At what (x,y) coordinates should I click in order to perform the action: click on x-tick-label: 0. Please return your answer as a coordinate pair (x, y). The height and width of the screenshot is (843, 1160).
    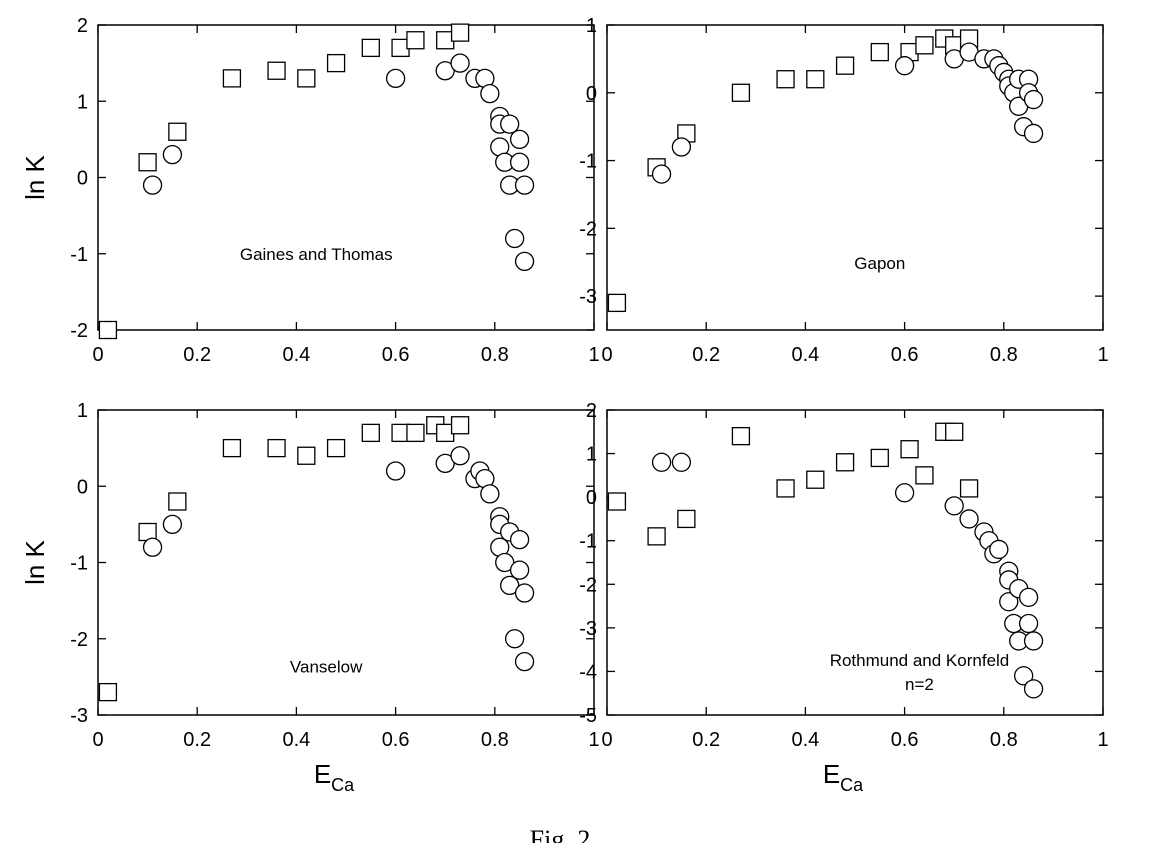
    Looking at the image, I should click on (606, 355).